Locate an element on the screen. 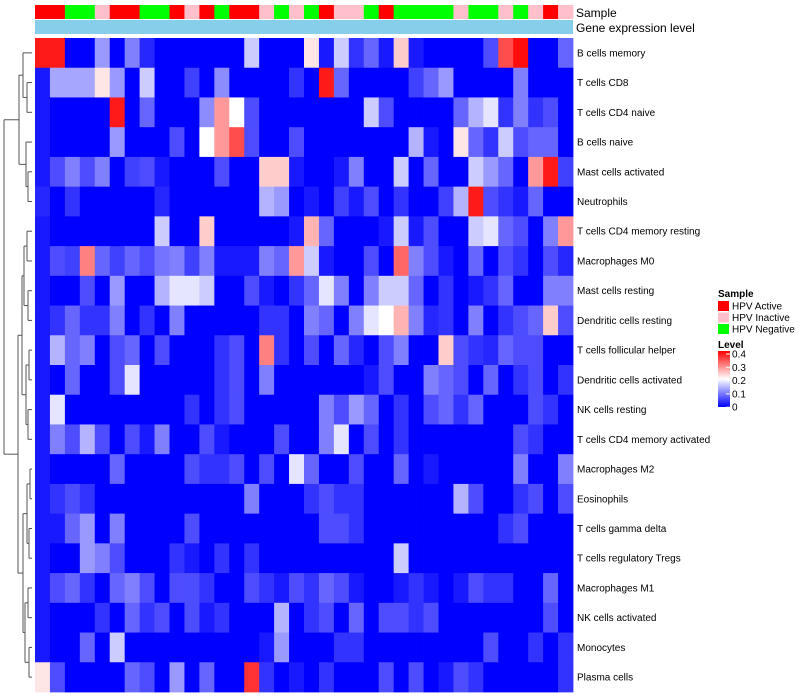  level-tick-label: 0.4 is located at coordinates (739, 355).